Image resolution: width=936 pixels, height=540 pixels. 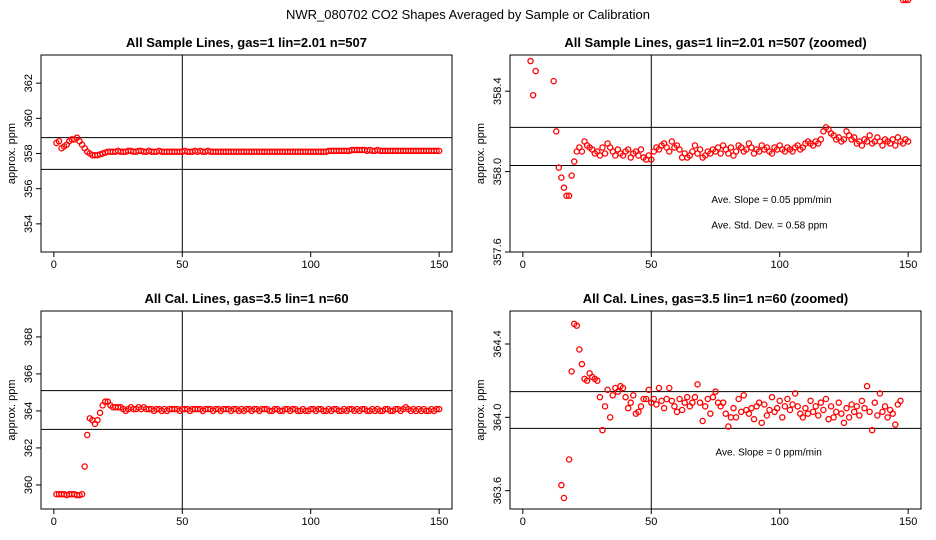 What do you see at coordinates (908, 522) in the screenshot?
I see `x-tick-label: 150` at bounding box center [908, 522].